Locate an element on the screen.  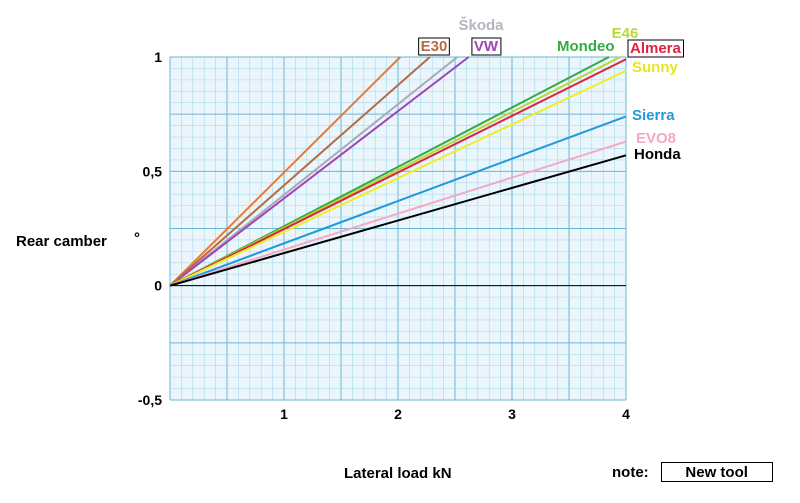
note-area: note: New tool is located at coordinates (692, 472).